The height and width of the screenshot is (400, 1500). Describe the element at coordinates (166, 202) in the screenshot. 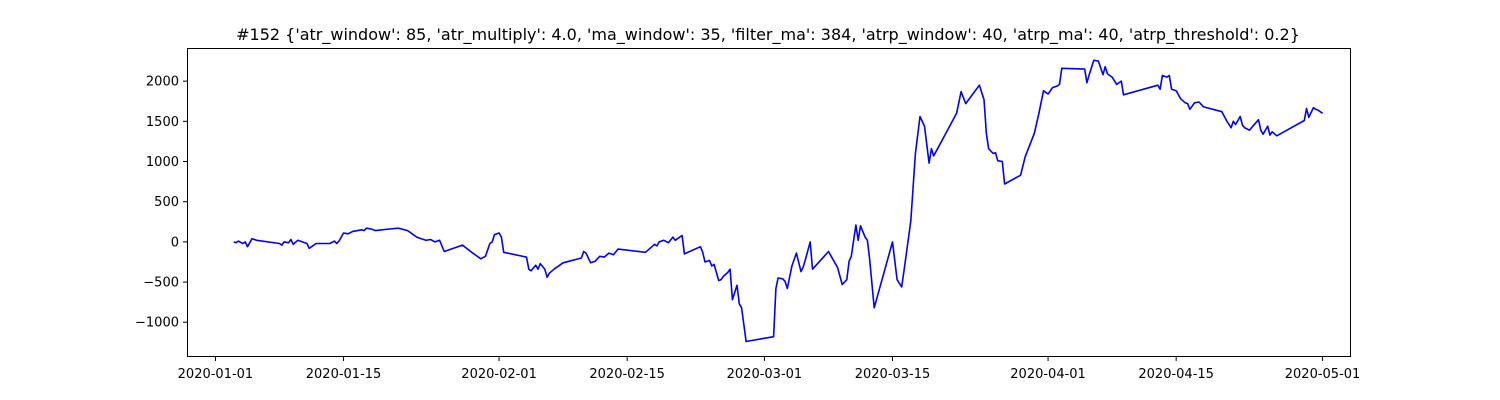

I see `y-tick-label: 500` at that location.